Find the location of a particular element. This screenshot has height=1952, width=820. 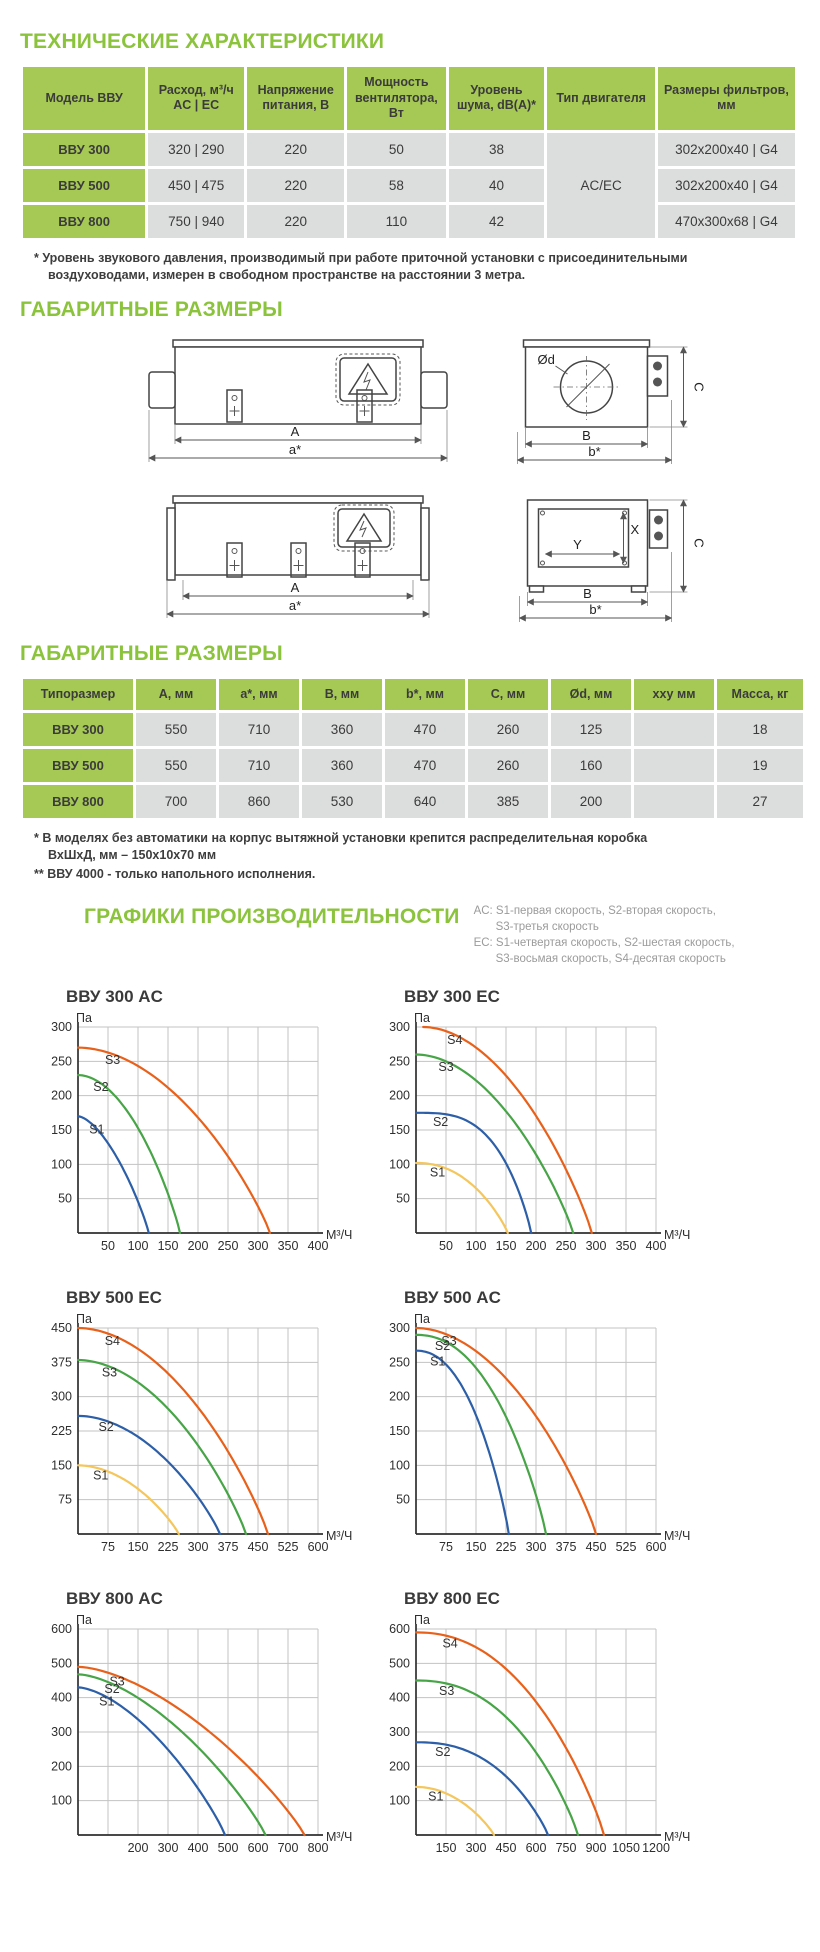

a-star-cell: 860 is located at coordinates (259, 802).